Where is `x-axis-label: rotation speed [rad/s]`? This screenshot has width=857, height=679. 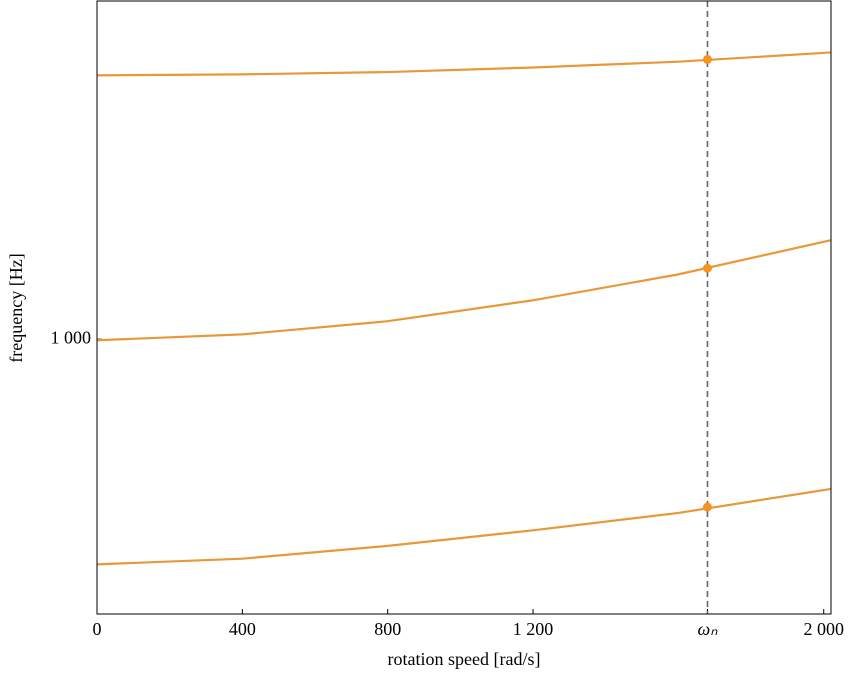
x-axis-label: rotation speed [rad/s] is located at coordinates (464, 659).